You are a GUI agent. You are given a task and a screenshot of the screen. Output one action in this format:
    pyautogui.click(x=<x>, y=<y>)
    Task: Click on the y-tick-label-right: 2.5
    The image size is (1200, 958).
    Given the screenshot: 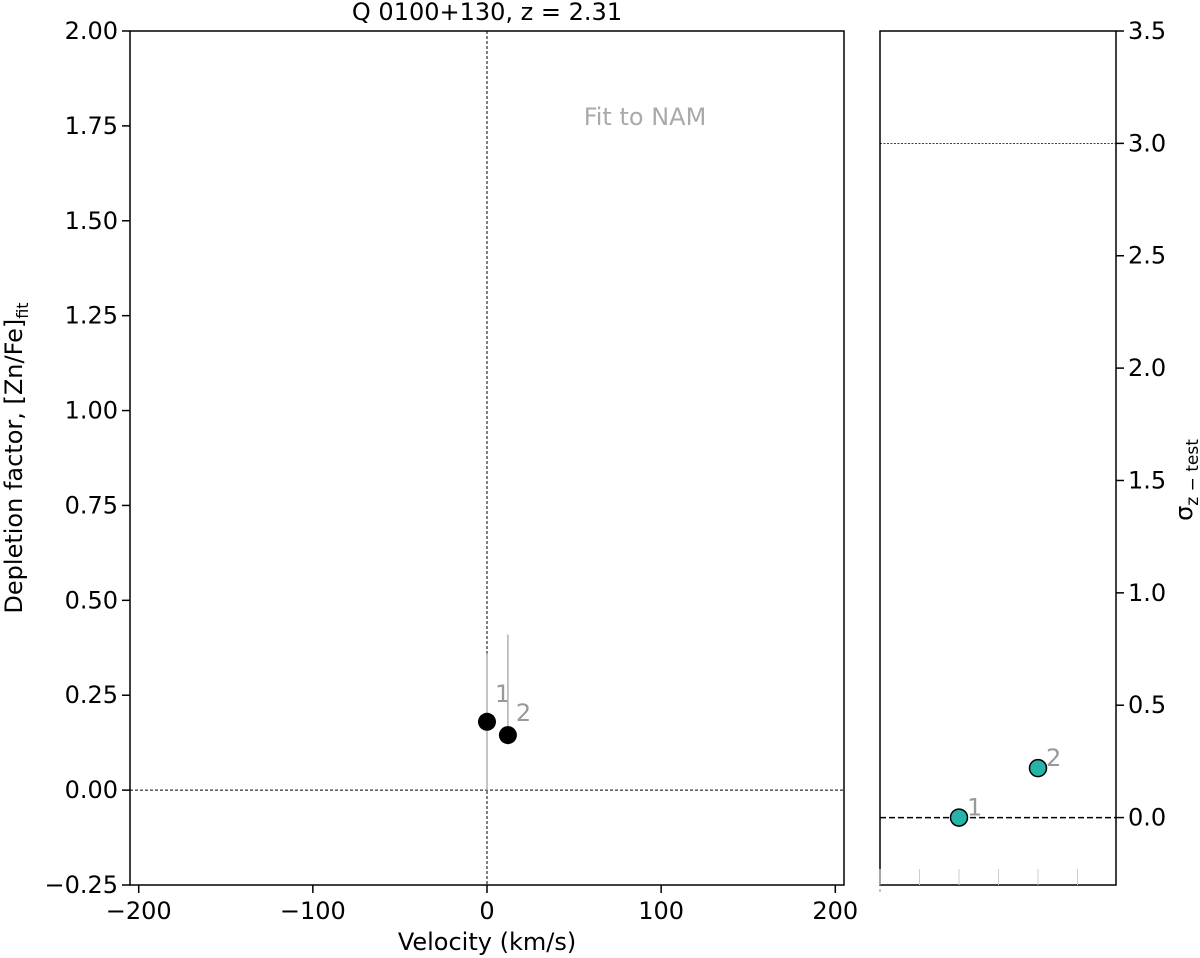 What is the action you would take?
    pyautogui.click(x=1147, y=256)
    